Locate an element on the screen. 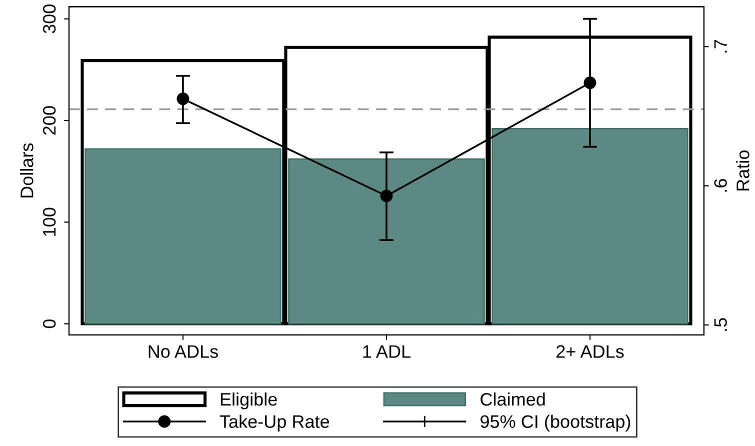 Image resolution: width=755 pixels, height=446 pixels. y-tick-label: 300 is located at coordinates (49, 19).